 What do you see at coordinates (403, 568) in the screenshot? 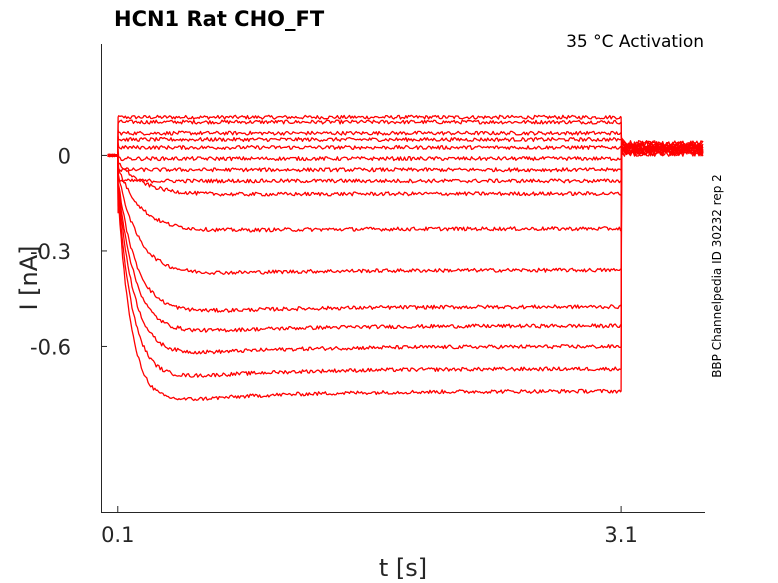
I see `x-axis-label: t [s]` at bounding box center [403, 568].